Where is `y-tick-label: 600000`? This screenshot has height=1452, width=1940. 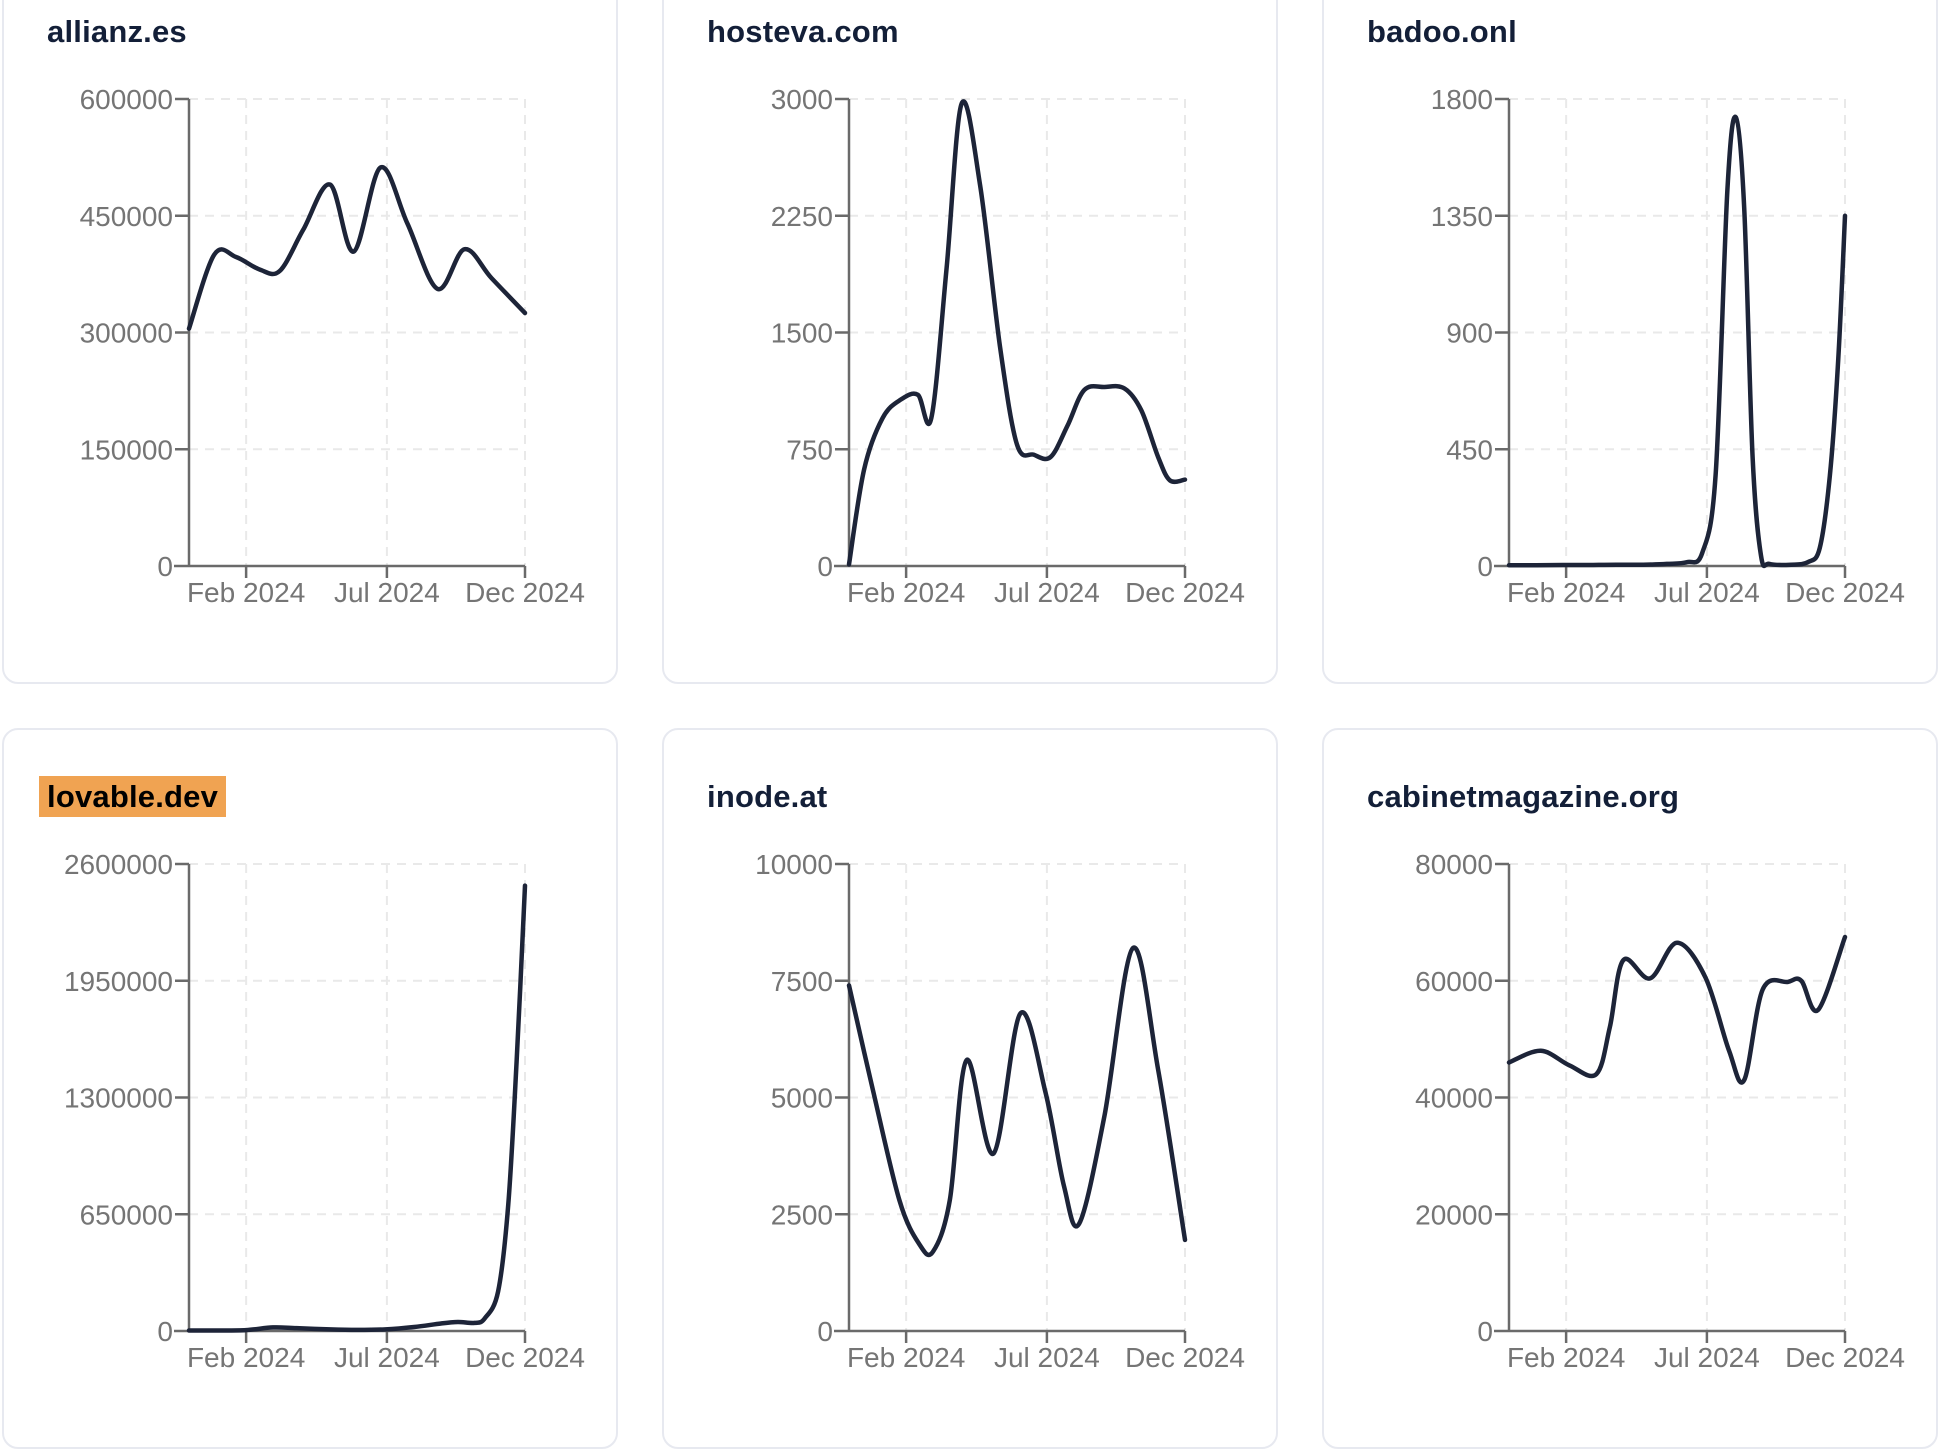 y-tick-label: 600000 is located at coordinates (126, 99).